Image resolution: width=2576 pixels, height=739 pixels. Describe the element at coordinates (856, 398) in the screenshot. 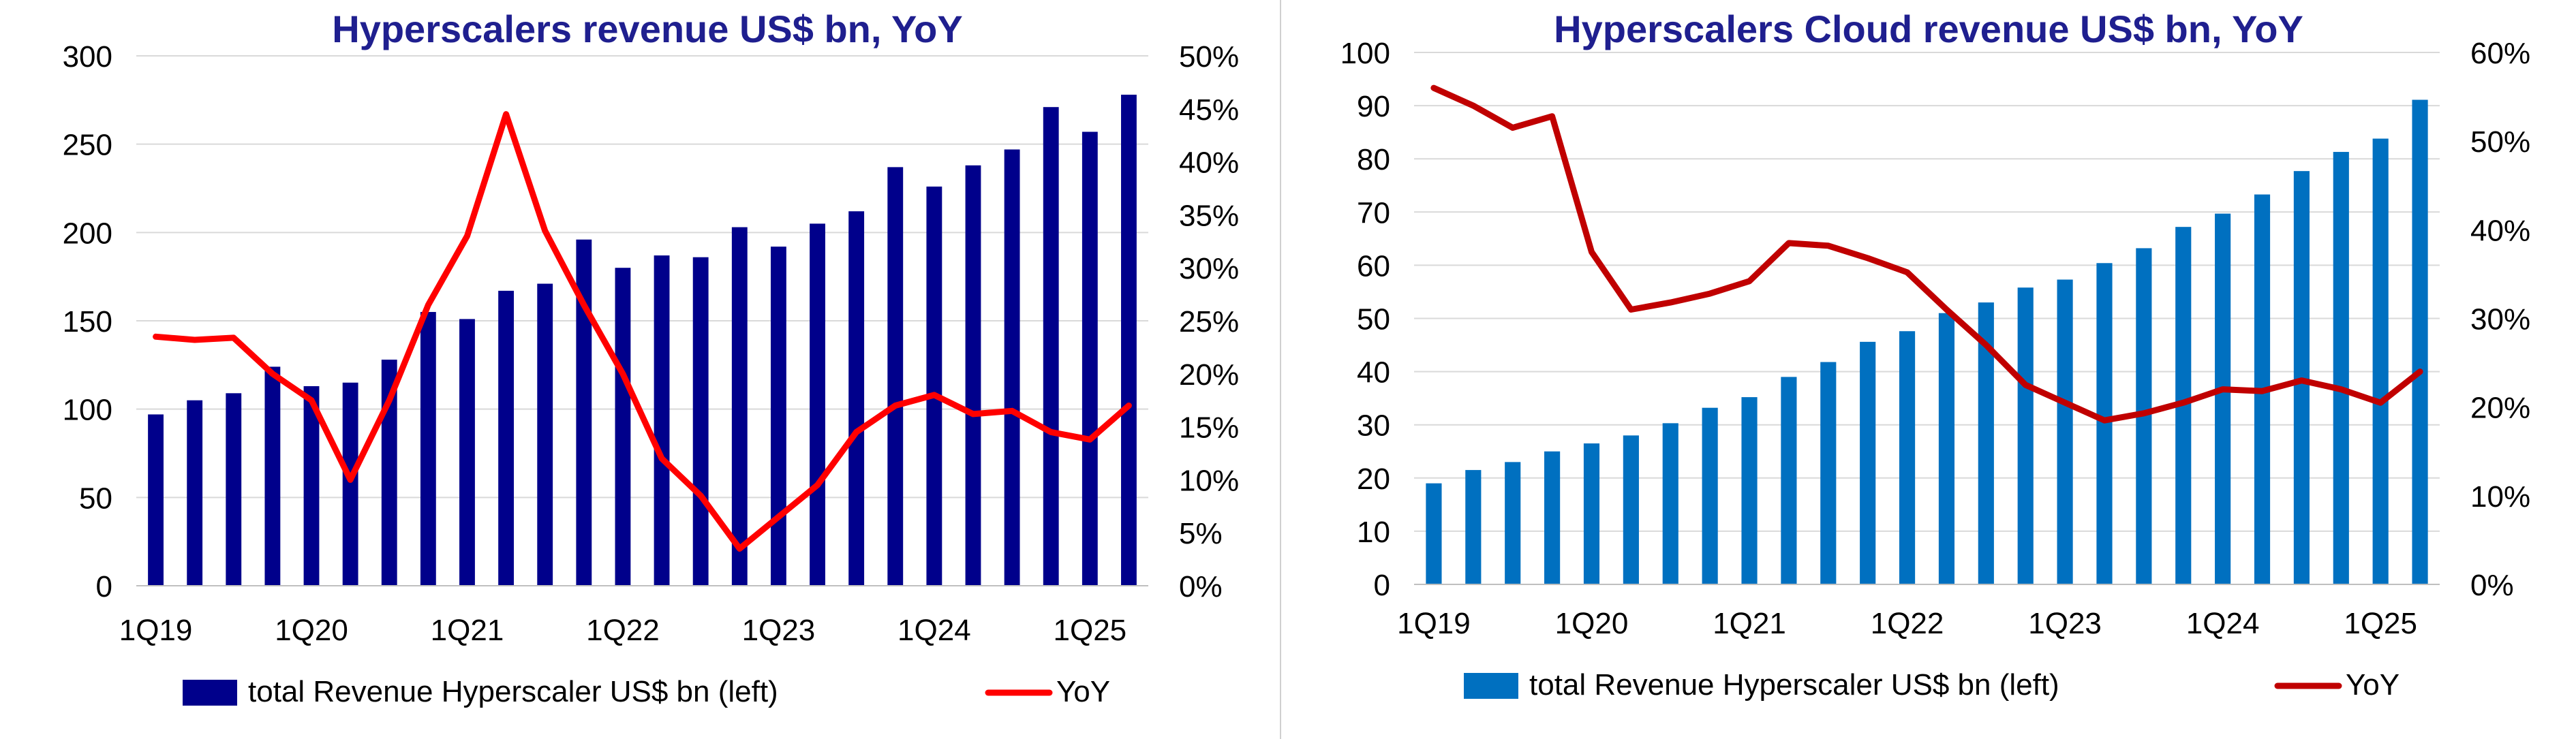

I see `bar-3Q23` at that location.